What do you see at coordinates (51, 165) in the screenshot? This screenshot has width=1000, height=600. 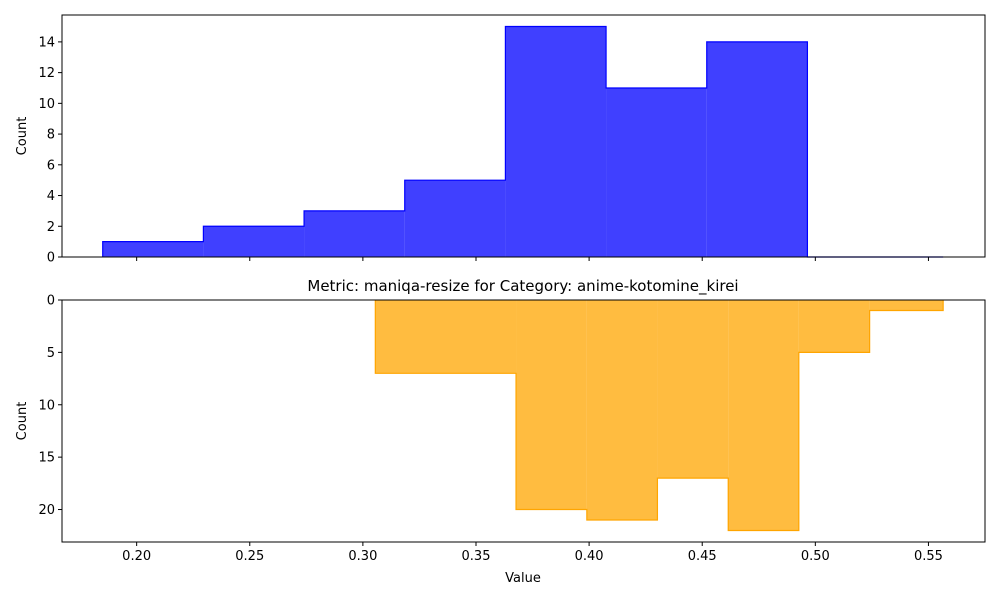 I see `top-y-tick-label: 6` at bounding box center [51, 165].